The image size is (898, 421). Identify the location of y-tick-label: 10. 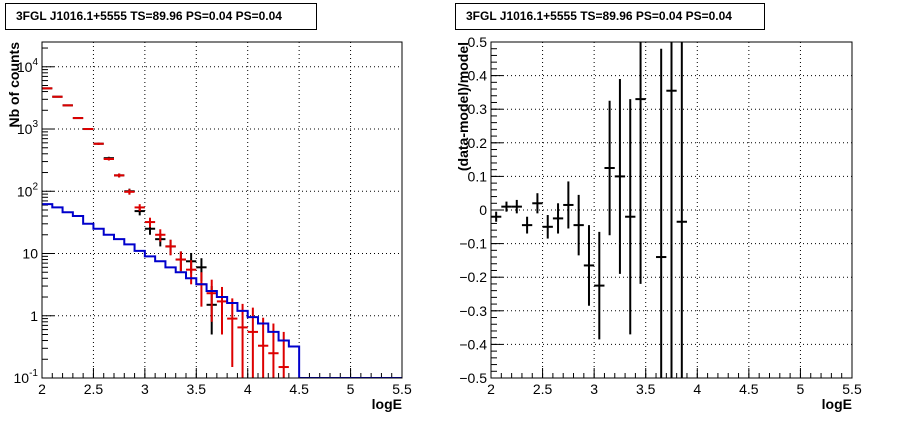
(30, 254).